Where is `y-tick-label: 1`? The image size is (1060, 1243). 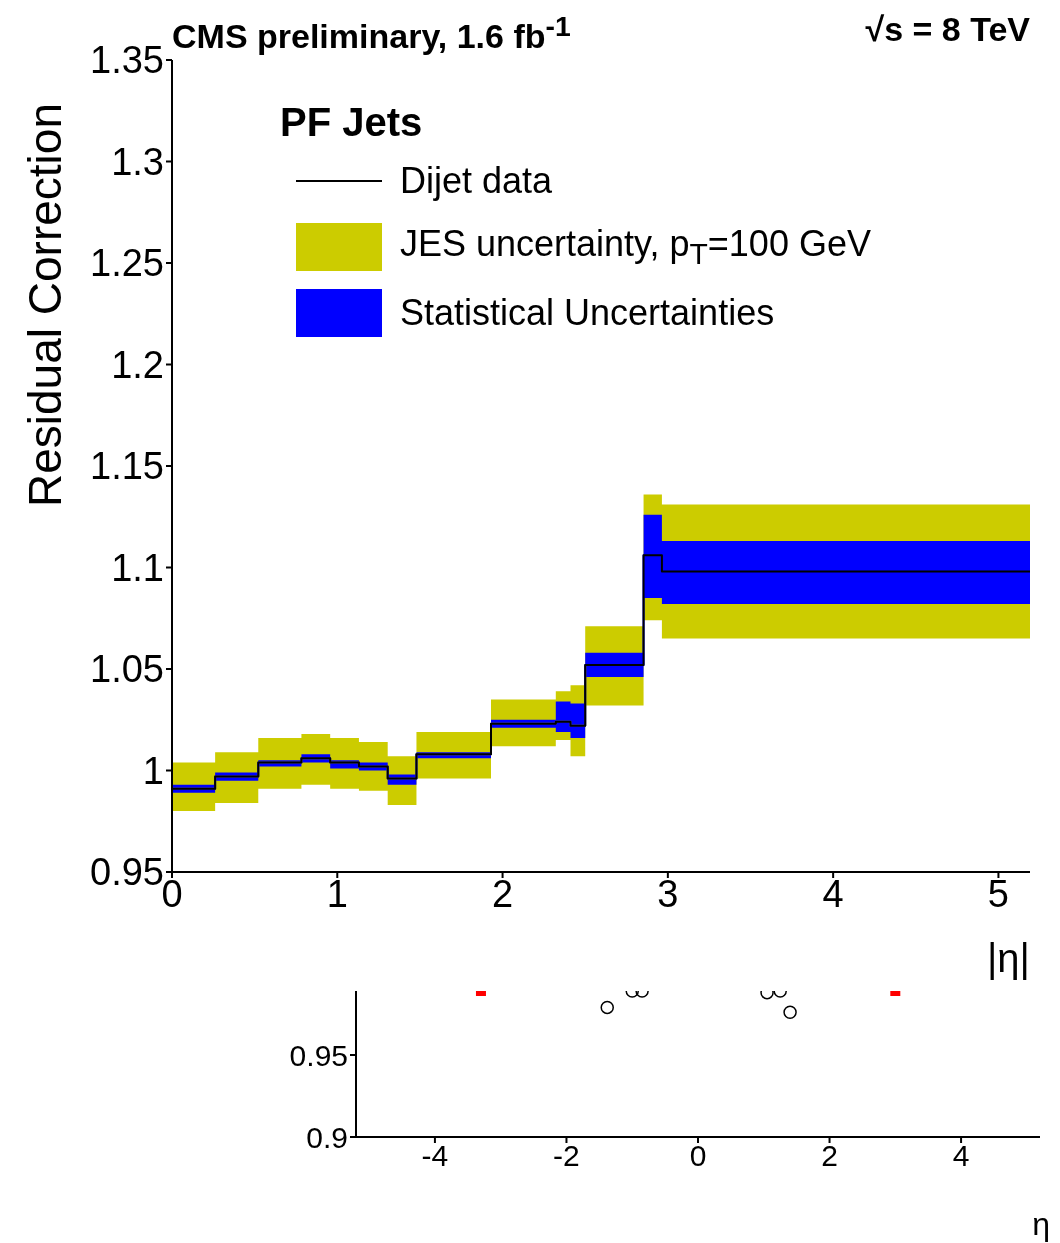 y-tick-label: 1 is located at coordinates (153, 770).